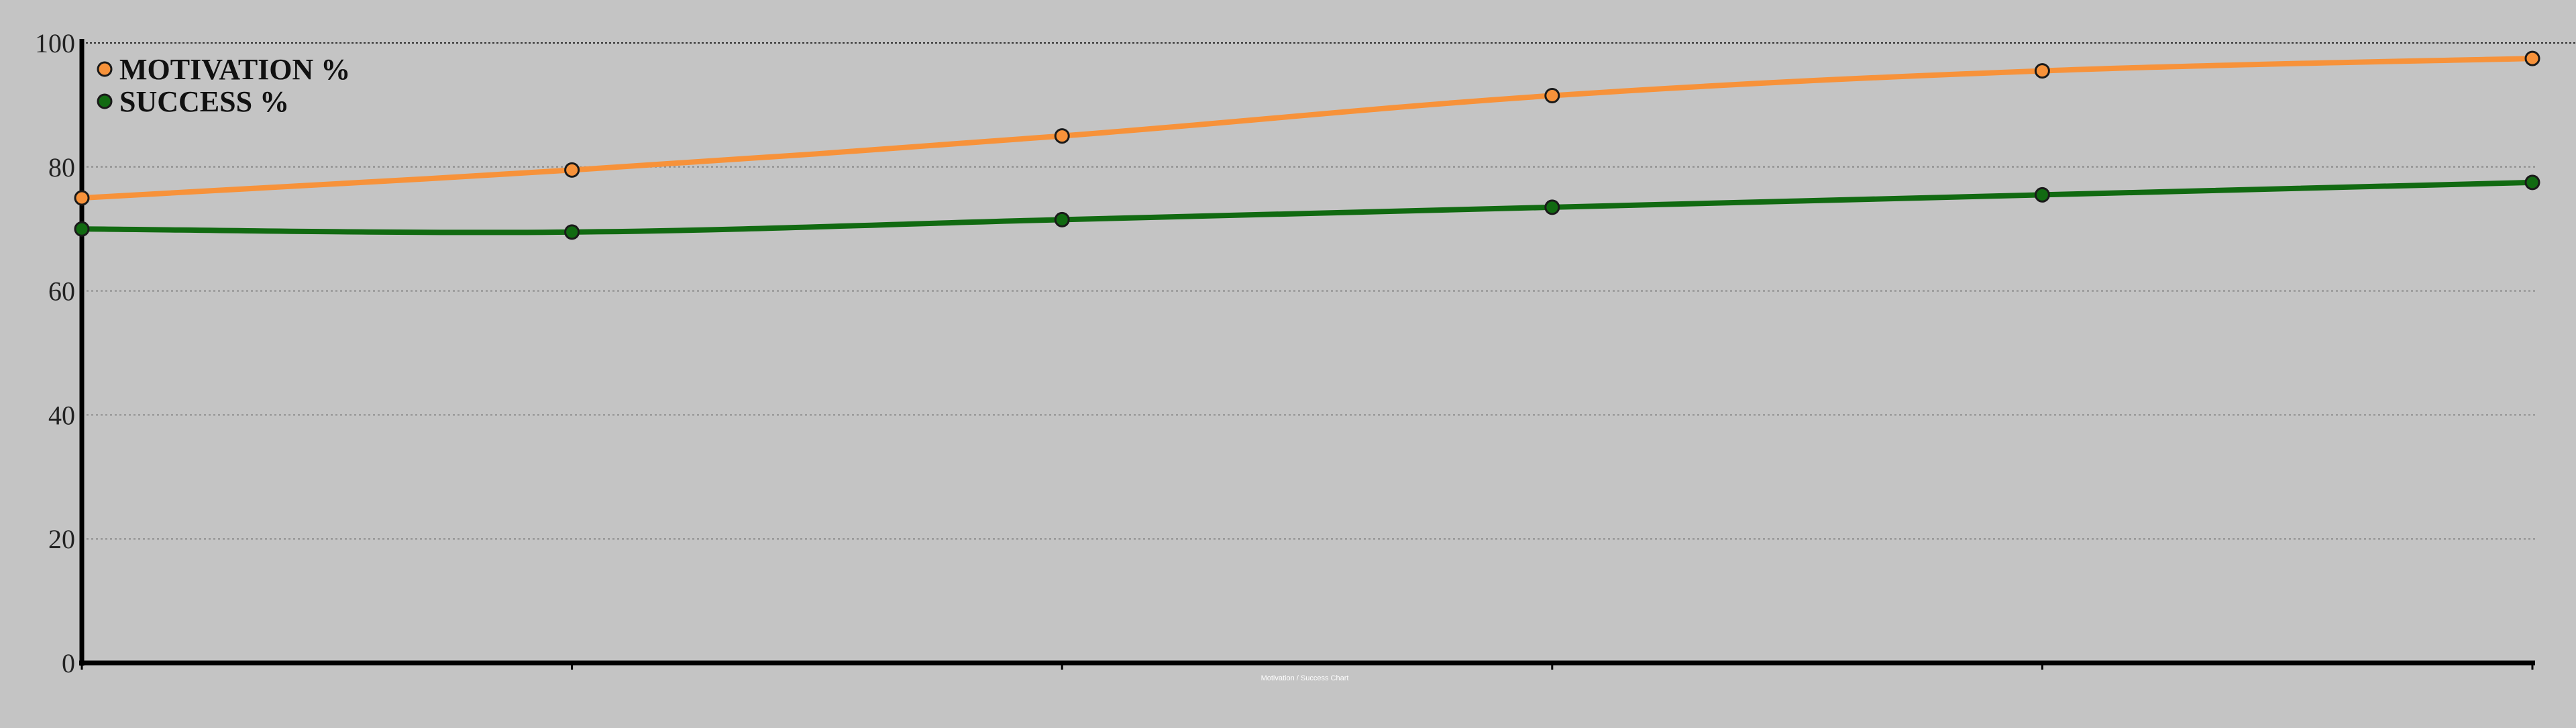 This screenshot has width=2576, height=728. What do you see at coordinates (1305, 678) in the screenshot?
I see `footer-text: Motivation / Success Chart` at bounding box center [1305, 678].